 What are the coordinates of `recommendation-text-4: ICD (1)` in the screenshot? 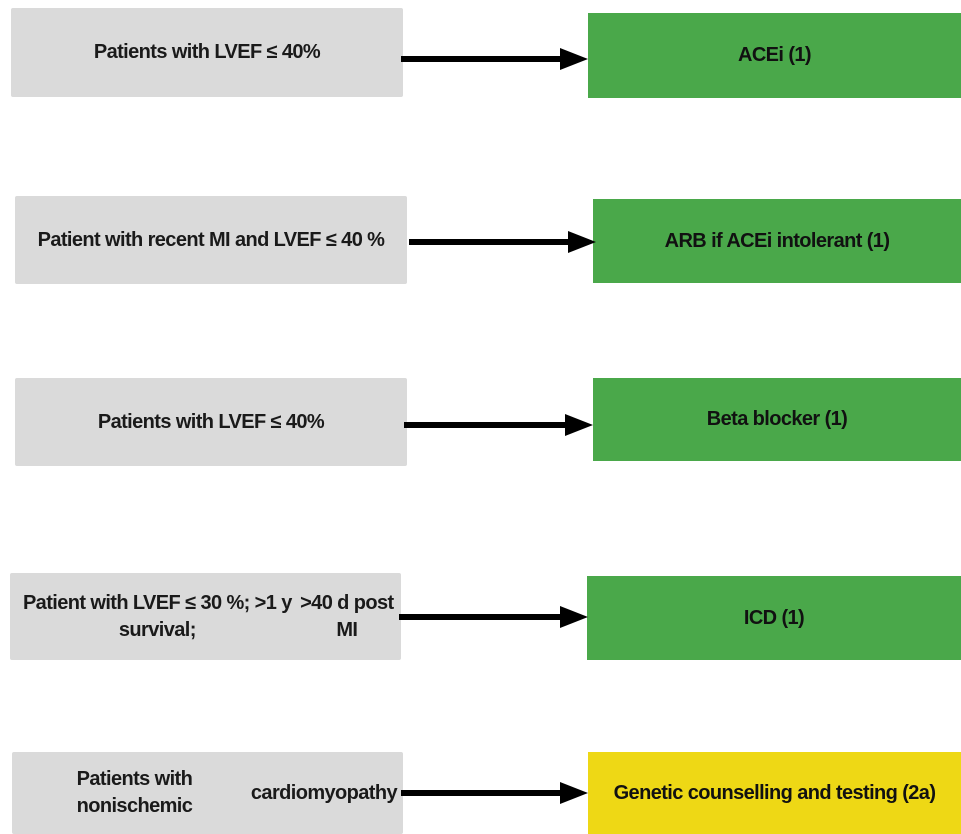 It's located at (774, 617).